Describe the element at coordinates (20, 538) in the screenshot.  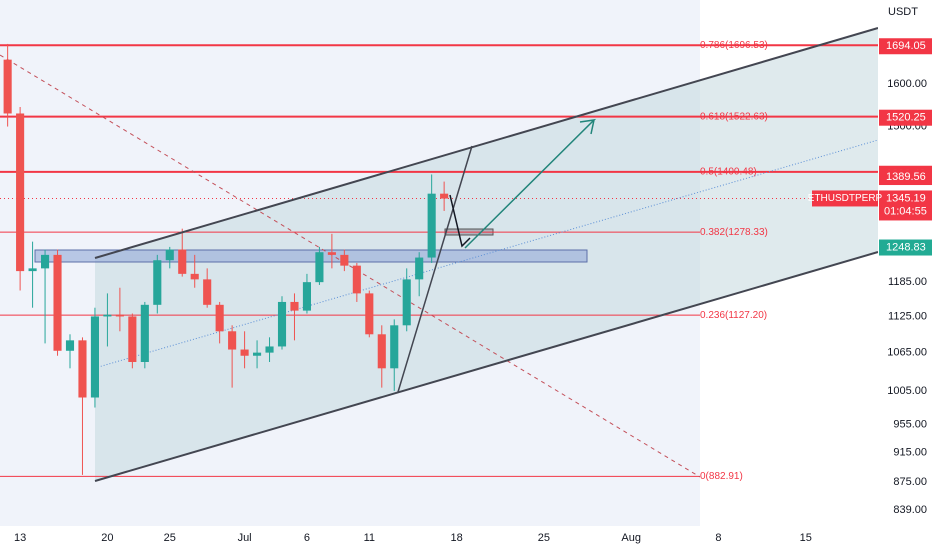
I see `x-tick-label: 13` at that location.